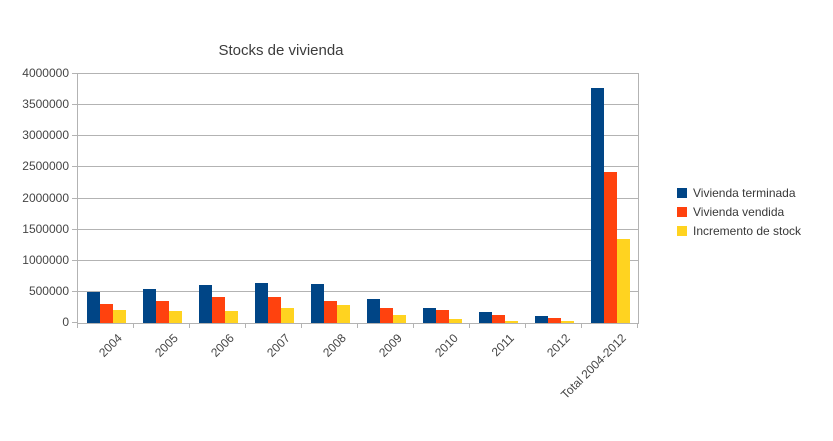  What do you see at coordinates (45, 259) in the screenshot?
I see `y-axis-label: 1000000` at bounding box center [45, 259].